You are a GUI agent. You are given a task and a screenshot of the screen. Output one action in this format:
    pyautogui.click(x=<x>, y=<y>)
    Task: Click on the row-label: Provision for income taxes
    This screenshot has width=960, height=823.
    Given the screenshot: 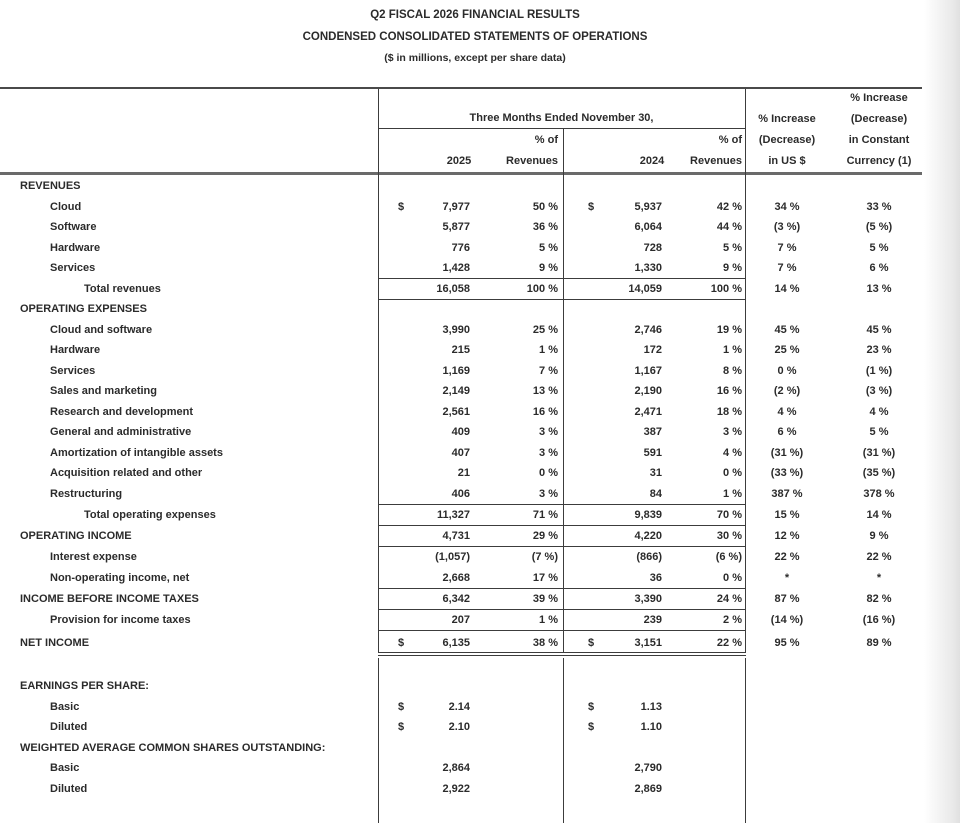 What is the action you would take?
    pyautogui.click(x=120, y=619)
    